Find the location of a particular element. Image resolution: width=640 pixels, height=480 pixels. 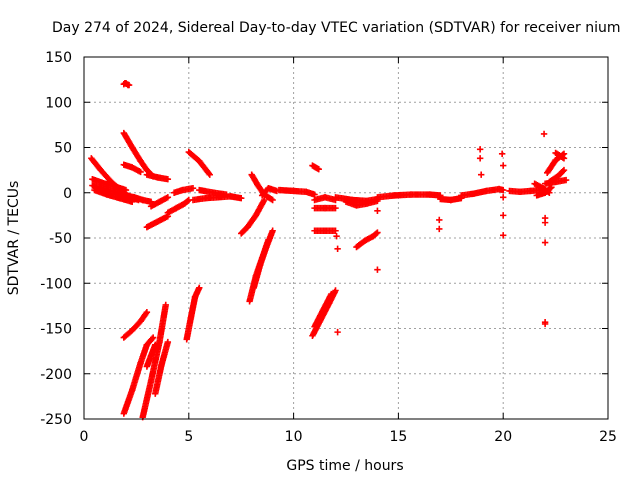

y-axis-label: SDTVAR / TECUs is located at coordinates (14, 238).